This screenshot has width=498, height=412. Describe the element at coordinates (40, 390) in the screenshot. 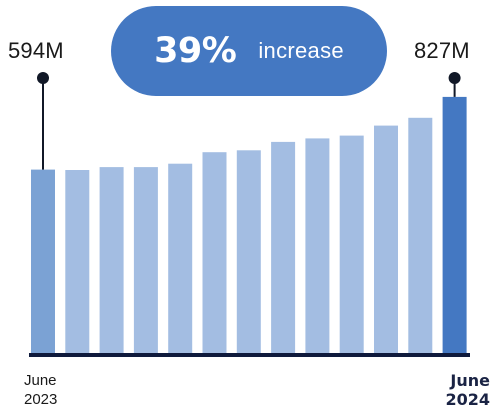

I see `start-x-label: June 2023` at that location.